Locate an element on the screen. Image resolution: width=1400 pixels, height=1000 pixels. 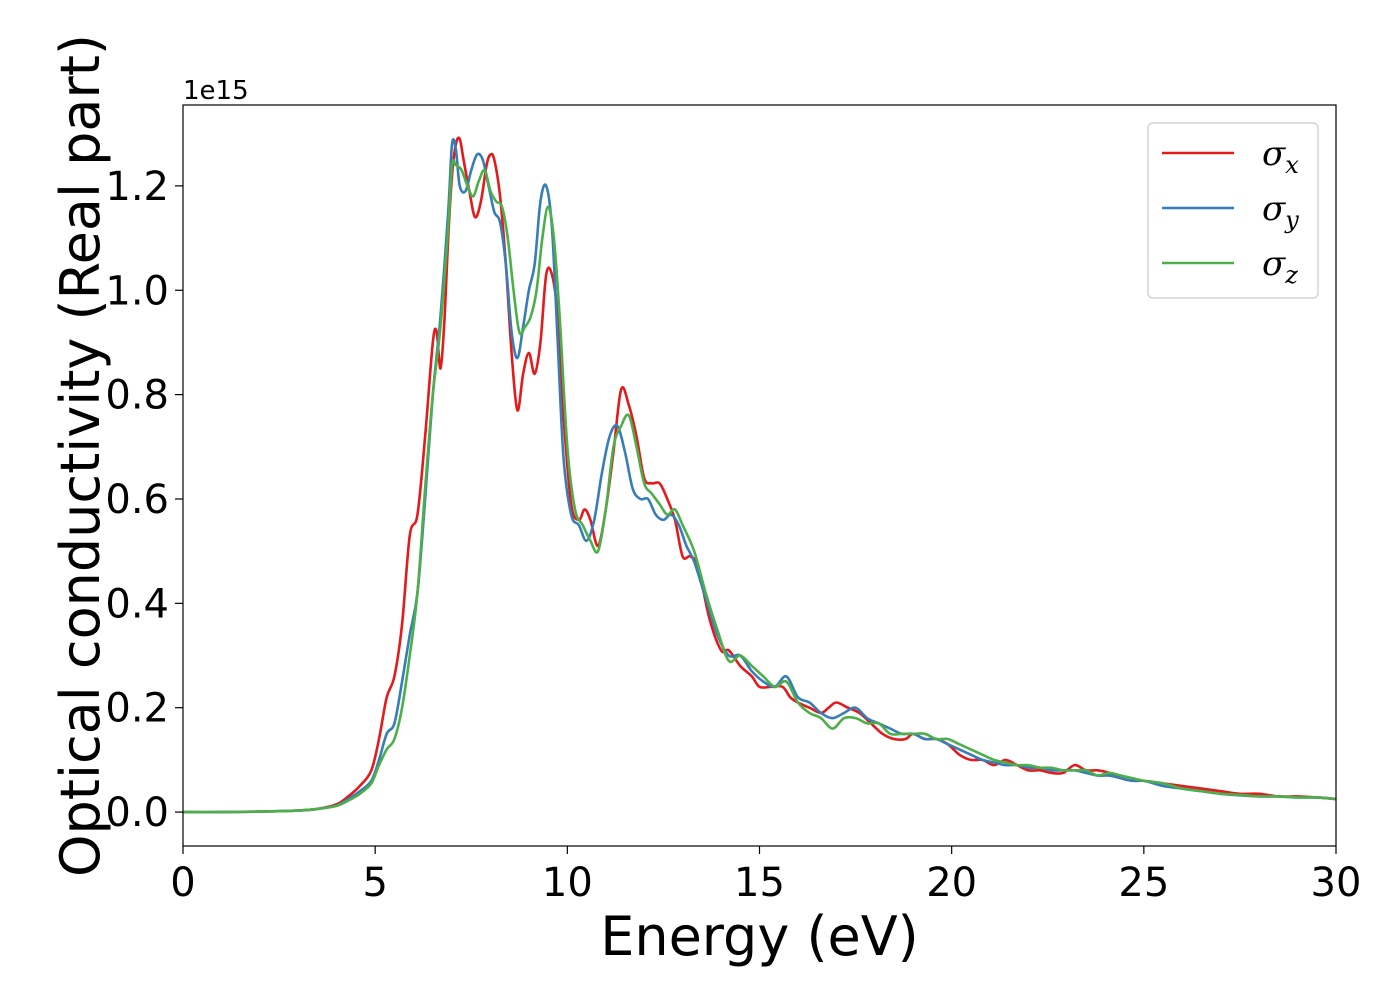
legend: σx σy σz is located at coordinates (1233, 210).